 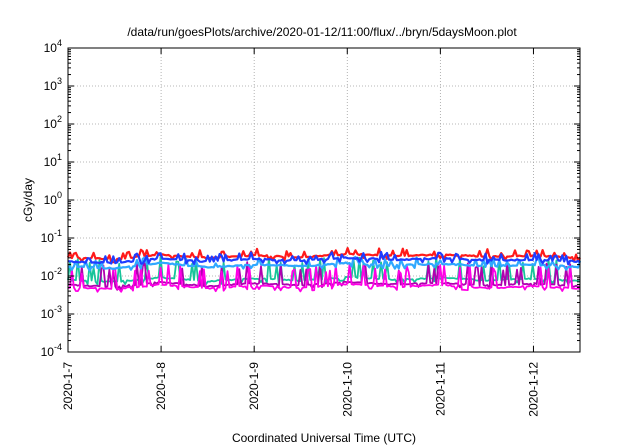 I want to click on y-tick-exponent: -1, so click(x=58, y=233).